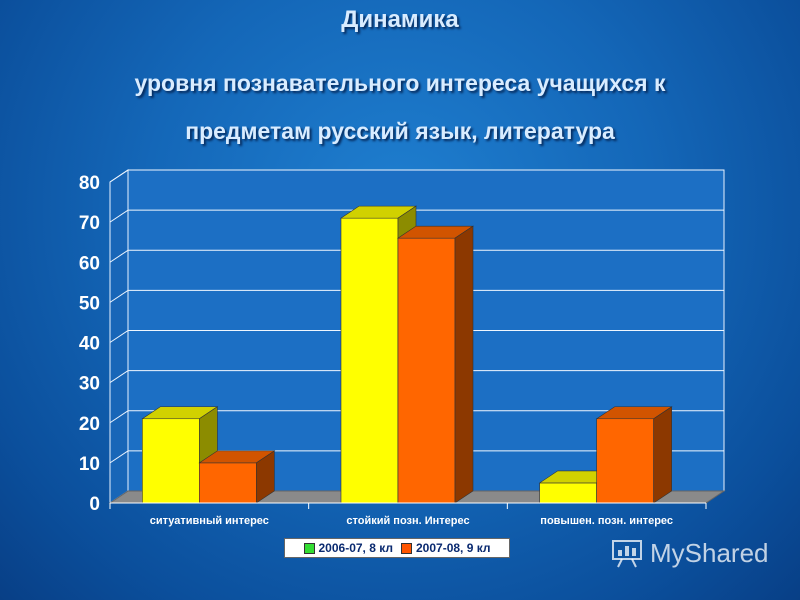 The width and height of the screenshot is (800, 600). Describe the element at coordinates (606, 521) in the screenshot. I see `x-tick-label: повышен. позн. интерес` at that location.